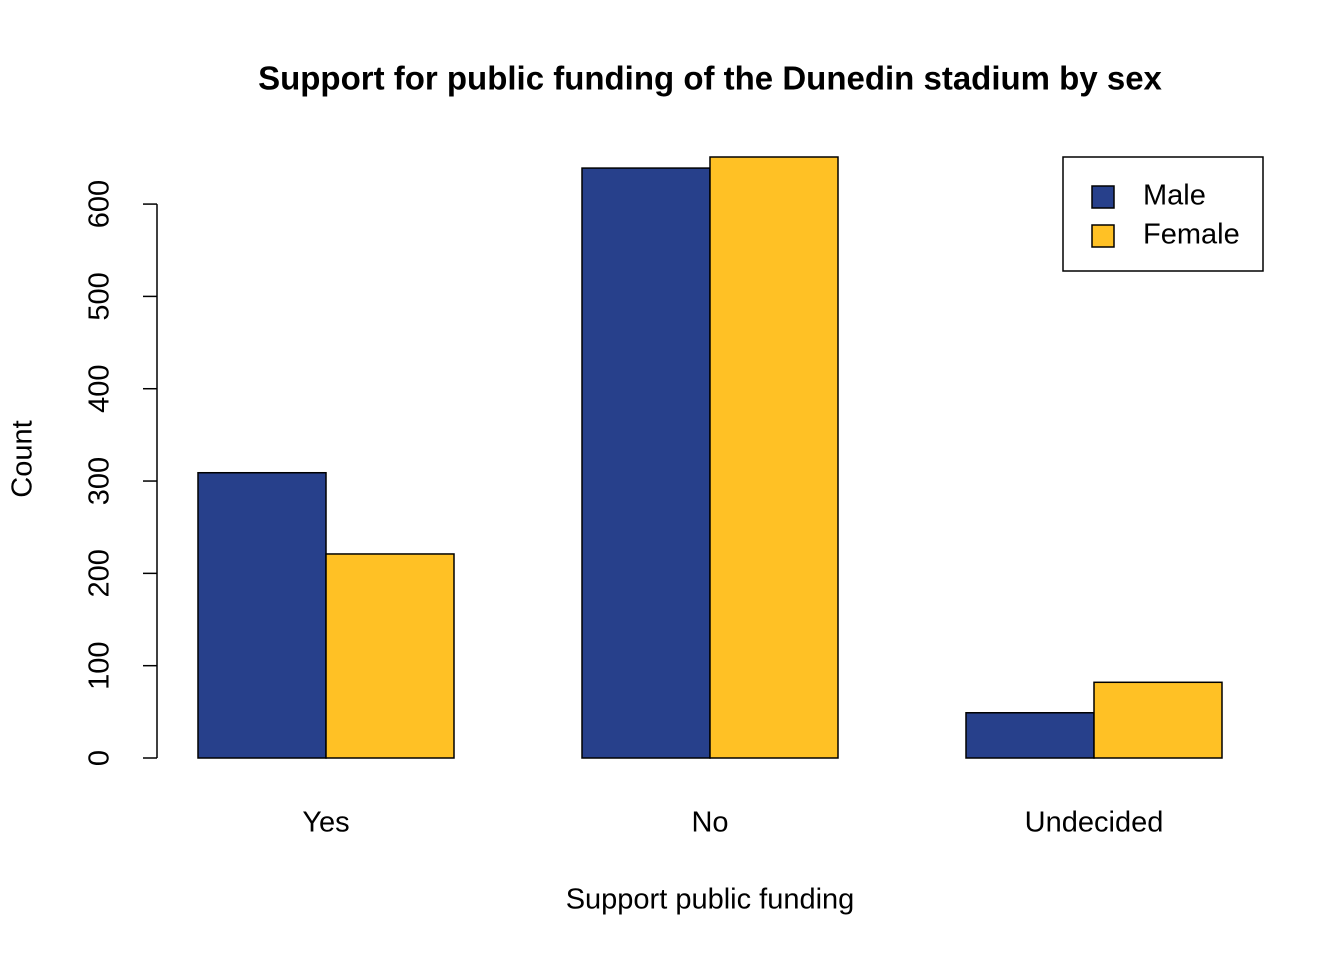 This screenshot has height=960, width=1344. What do you see at coordinates (325, 823) in the screenshot?
I see `x-tick-label: Yes` at bounding box center [325, 823].